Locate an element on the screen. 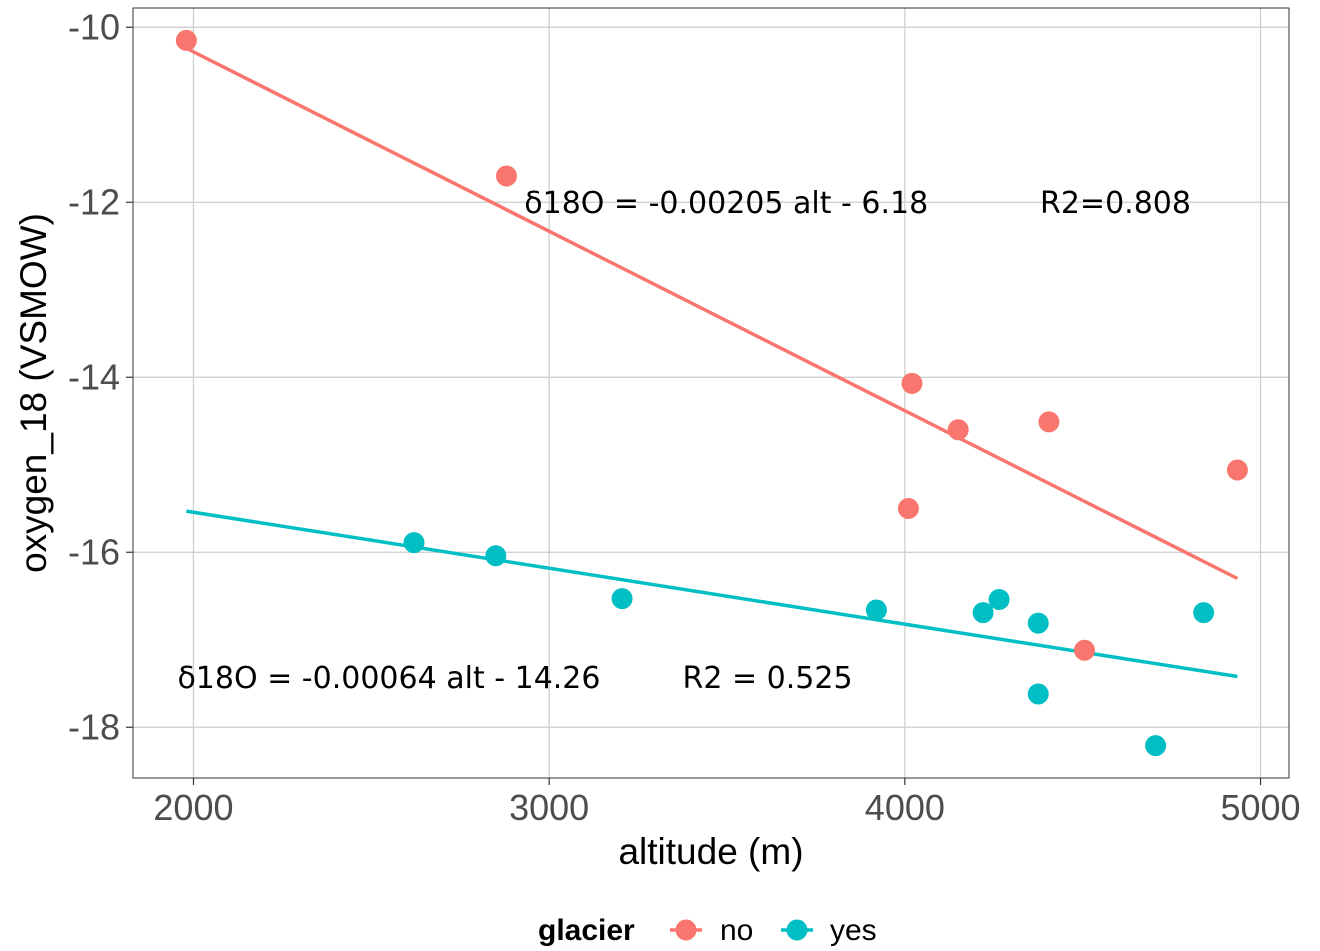  y-axis-title: oxygen_18 (VSMOW) is located at coordinates (33, 393).